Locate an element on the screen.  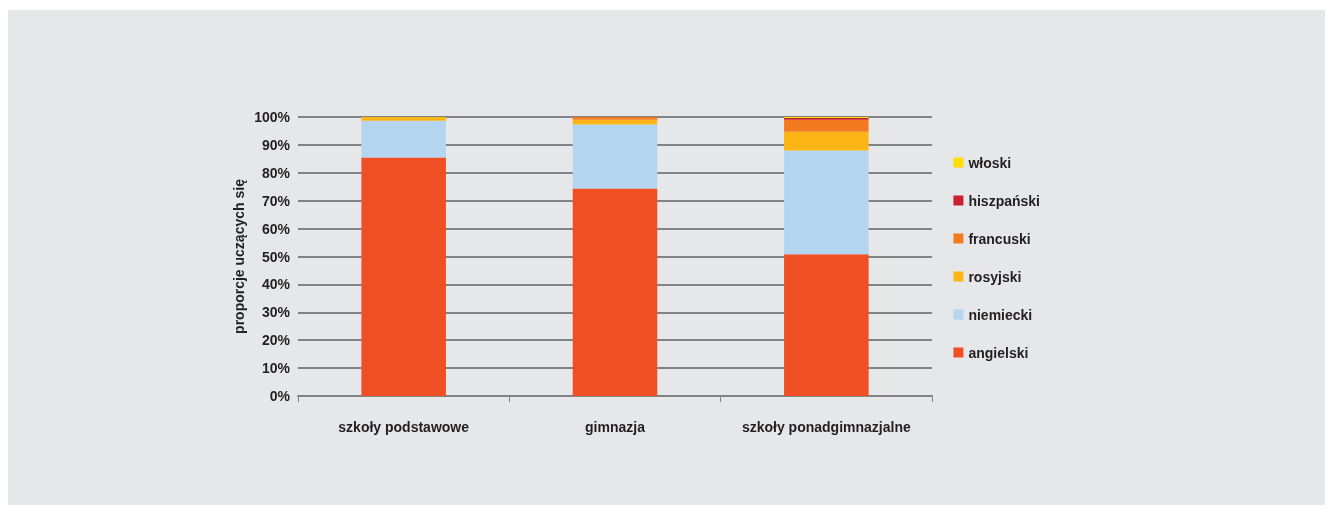
y-tick-label: 0% is located at coordinates (280, 396).